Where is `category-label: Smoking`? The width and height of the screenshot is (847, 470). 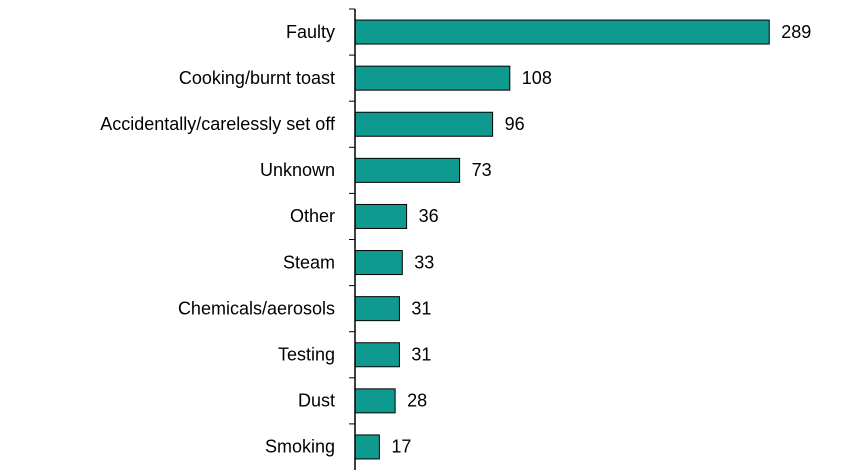
category-label: Smoking is located at coordinates (300, 447).